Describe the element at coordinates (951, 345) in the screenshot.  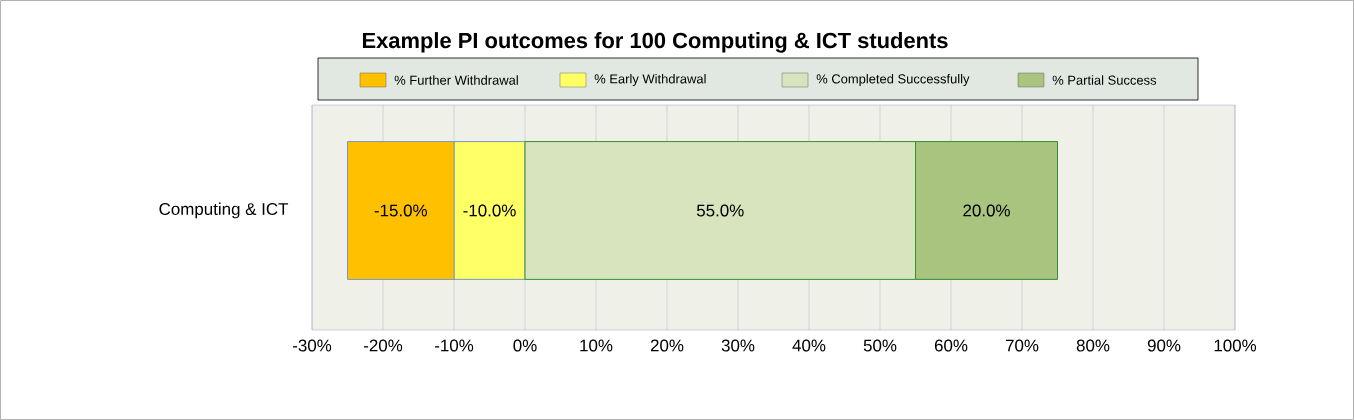
I see `x-tick-label: 60%` at that location.